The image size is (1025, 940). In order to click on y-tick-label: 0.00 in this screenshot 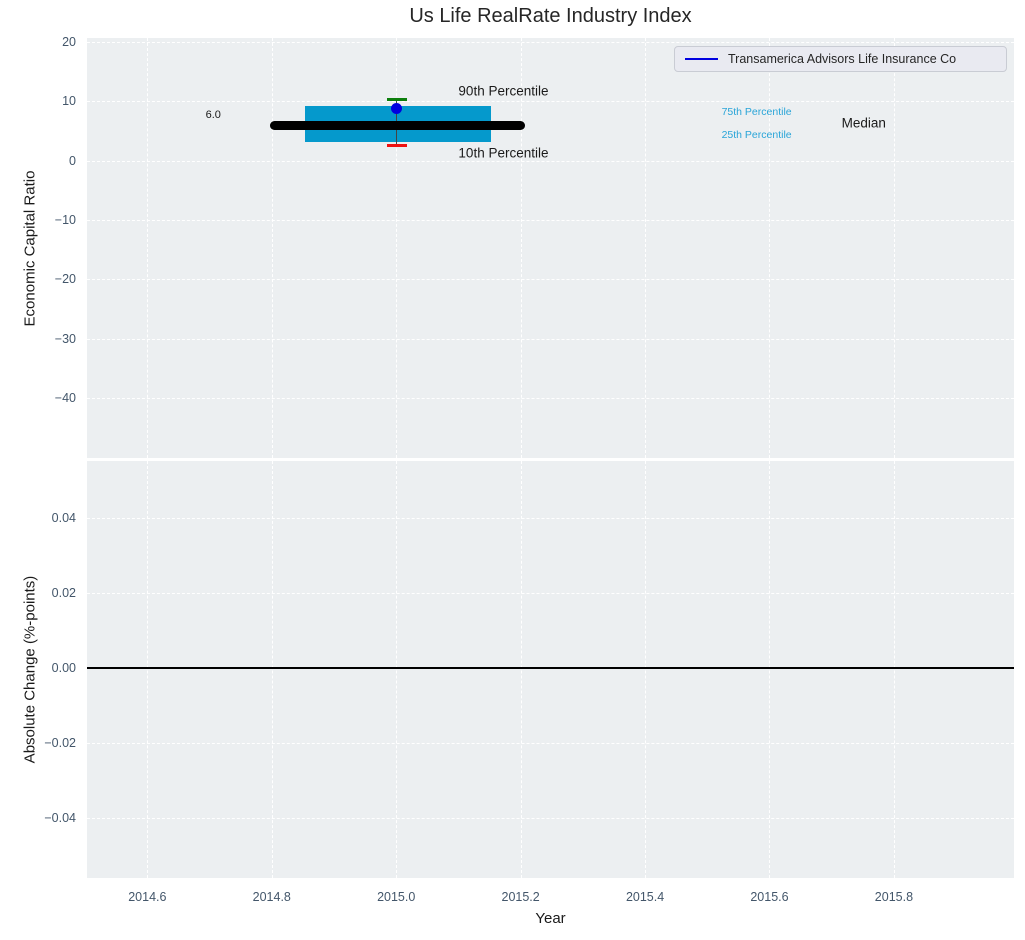, I will do `click(63, 668)`.